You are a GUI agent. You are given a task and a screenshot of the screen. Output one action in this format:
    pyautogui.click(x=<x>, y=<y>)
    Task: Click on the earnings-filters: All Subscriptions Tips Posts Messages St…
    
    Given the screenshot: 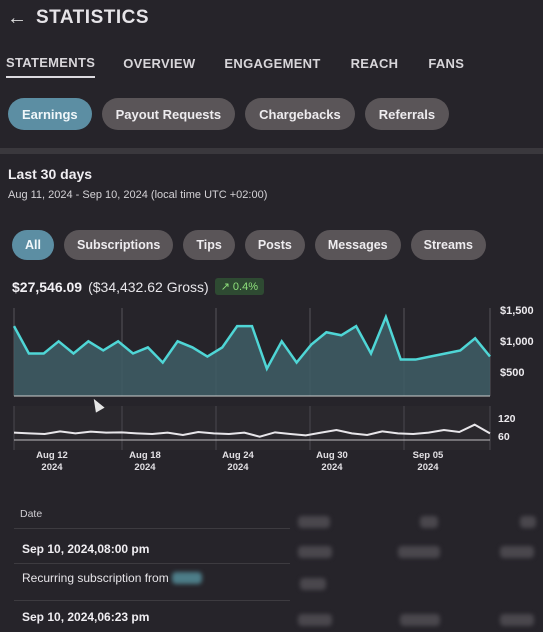 What is the action you would take?
    pyautogui.click(x=249, y=245)
    